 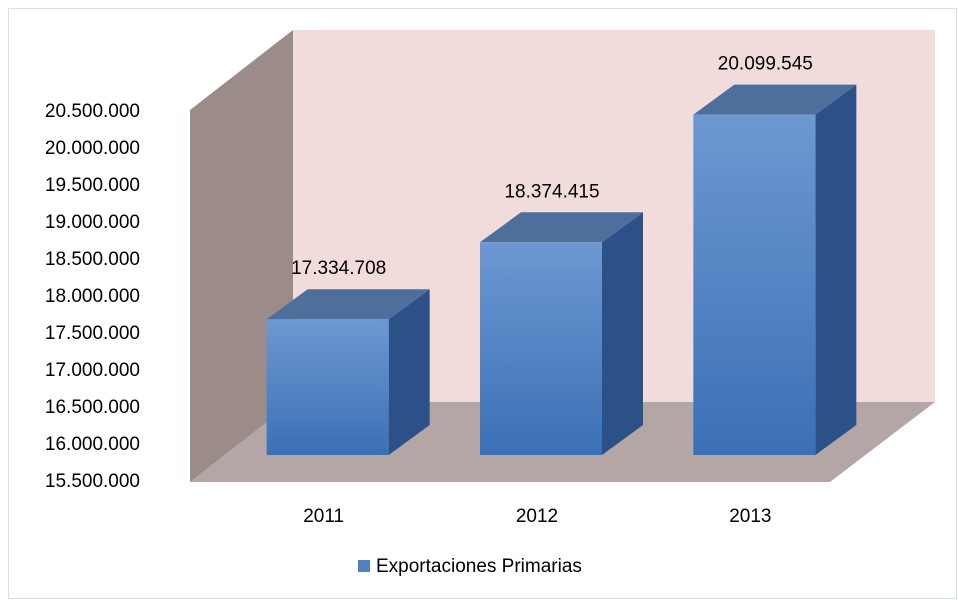 I want to click on y-tick-label: 20.000.000, so click(x=92, y=148).